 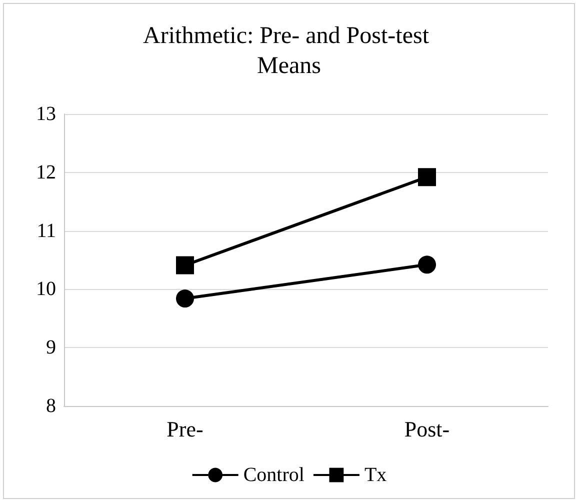 What do you see at coordinates (274, 475) in the screenshot?
I see `legend-label: Control` at bounding box center [274, 475].